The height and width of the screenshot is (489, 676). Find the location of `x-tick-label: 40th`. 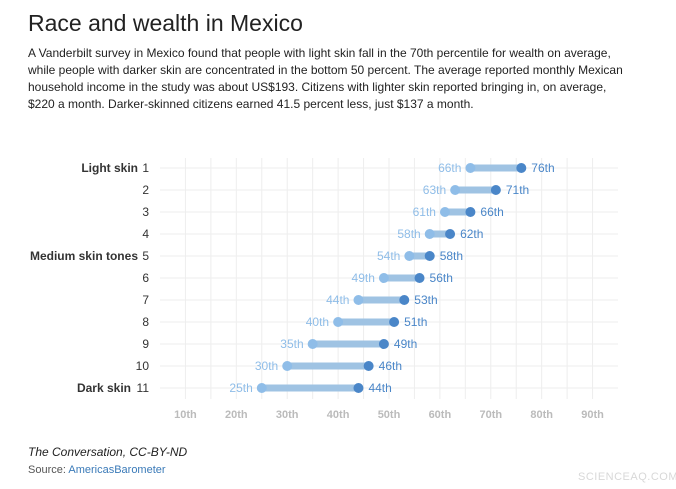

x-tick-label: 40th is located at coordinates (338, 415).